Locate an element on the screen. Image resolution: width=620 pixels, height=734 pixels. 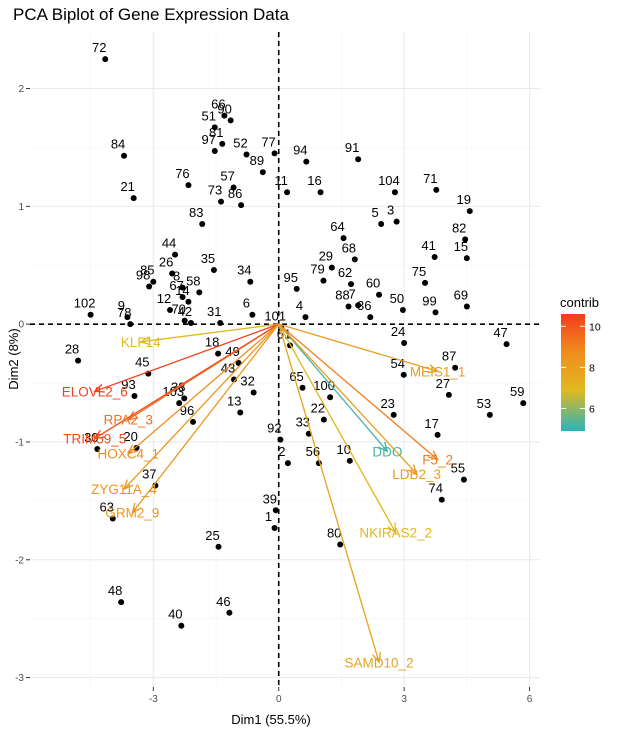
point-label-44: 44 is located at coordinates (169, 243).